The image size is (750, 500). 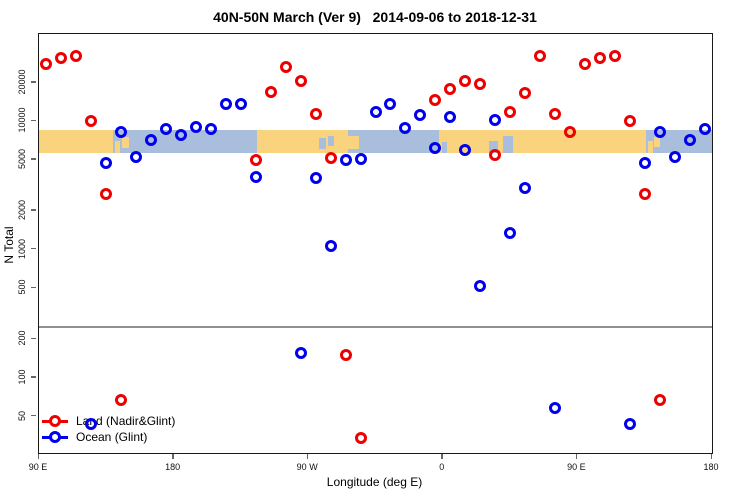 I want to click on y-tick-label: 10000, so click(x=22, y=120).